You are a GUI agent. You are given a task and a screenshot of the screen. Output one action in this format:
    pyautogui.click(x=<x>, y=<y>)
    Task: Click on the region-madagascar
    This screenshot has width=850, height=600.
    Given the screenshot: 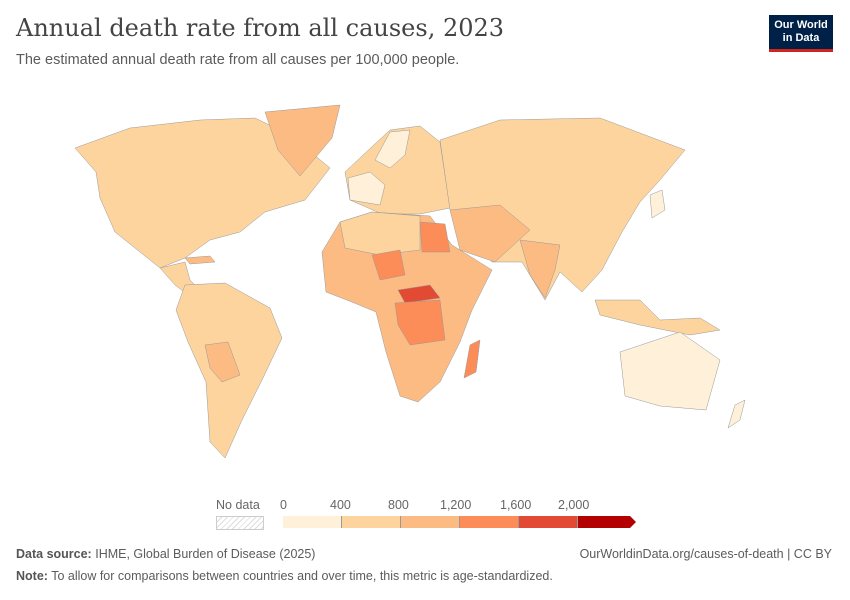 What is the action you would take?
    pyautogui.click(x=472, y=359)
    